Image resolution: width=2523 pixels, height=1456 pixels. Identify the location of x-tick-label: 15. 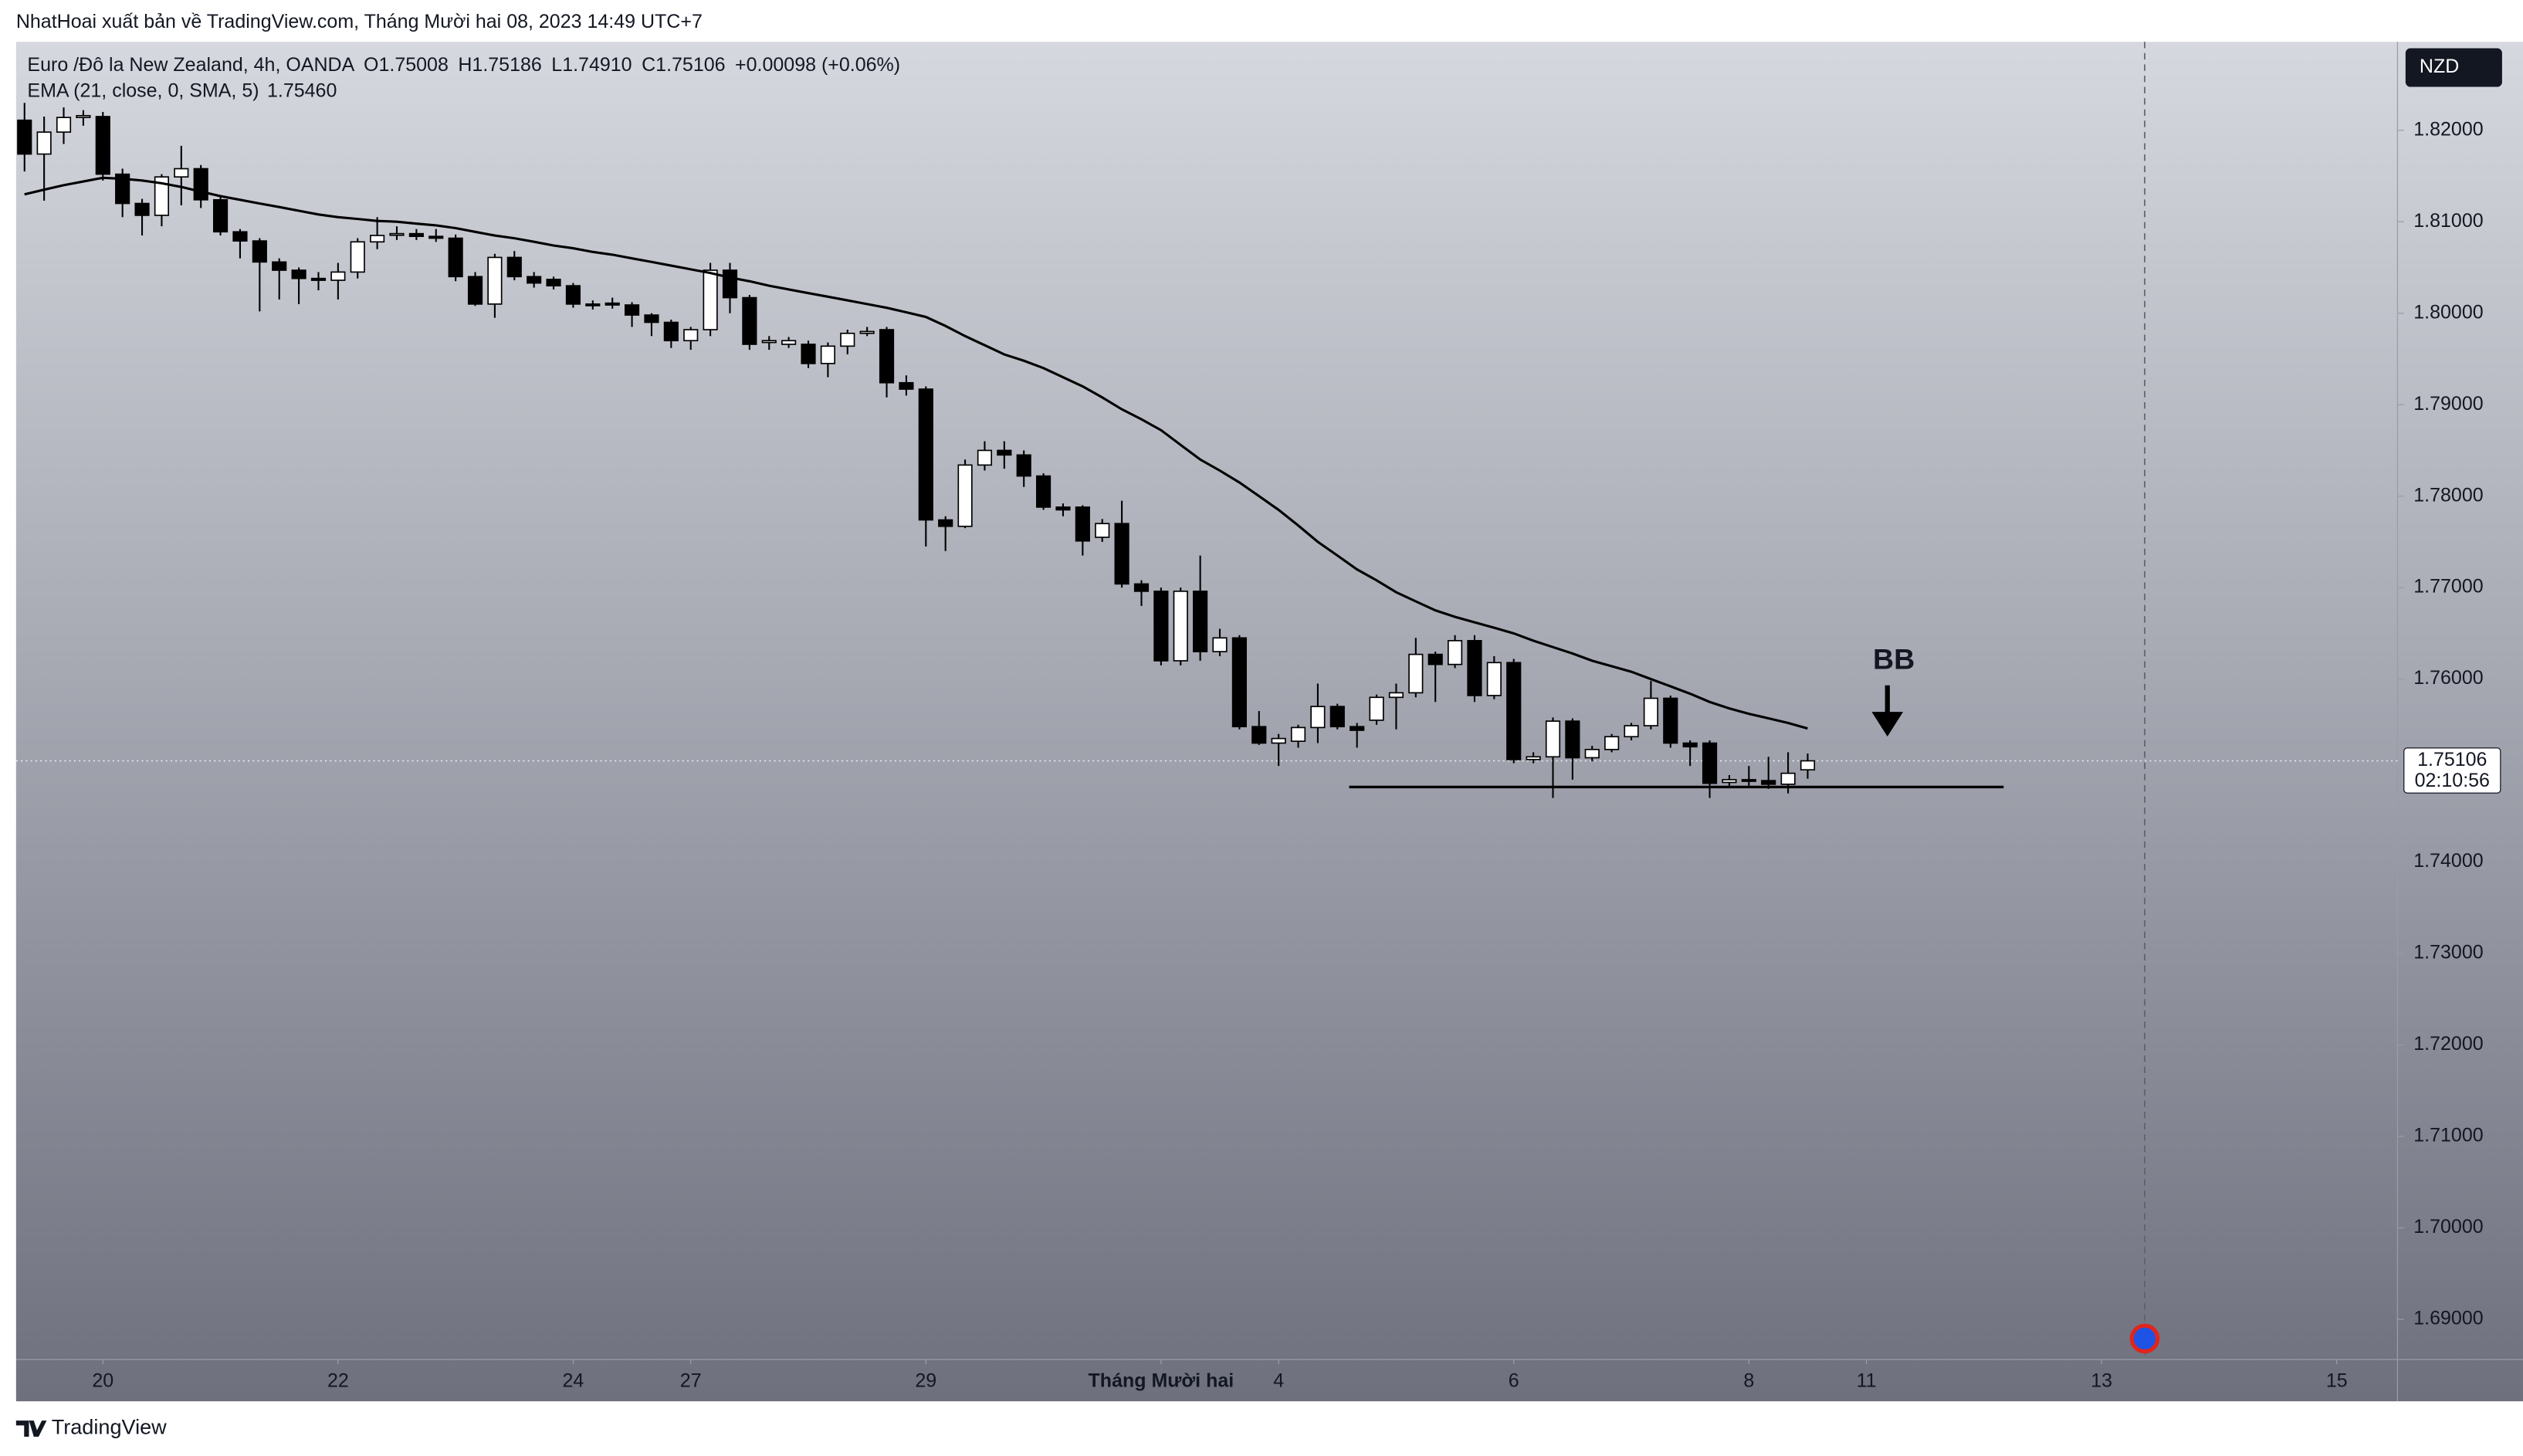
(2337, 1381).